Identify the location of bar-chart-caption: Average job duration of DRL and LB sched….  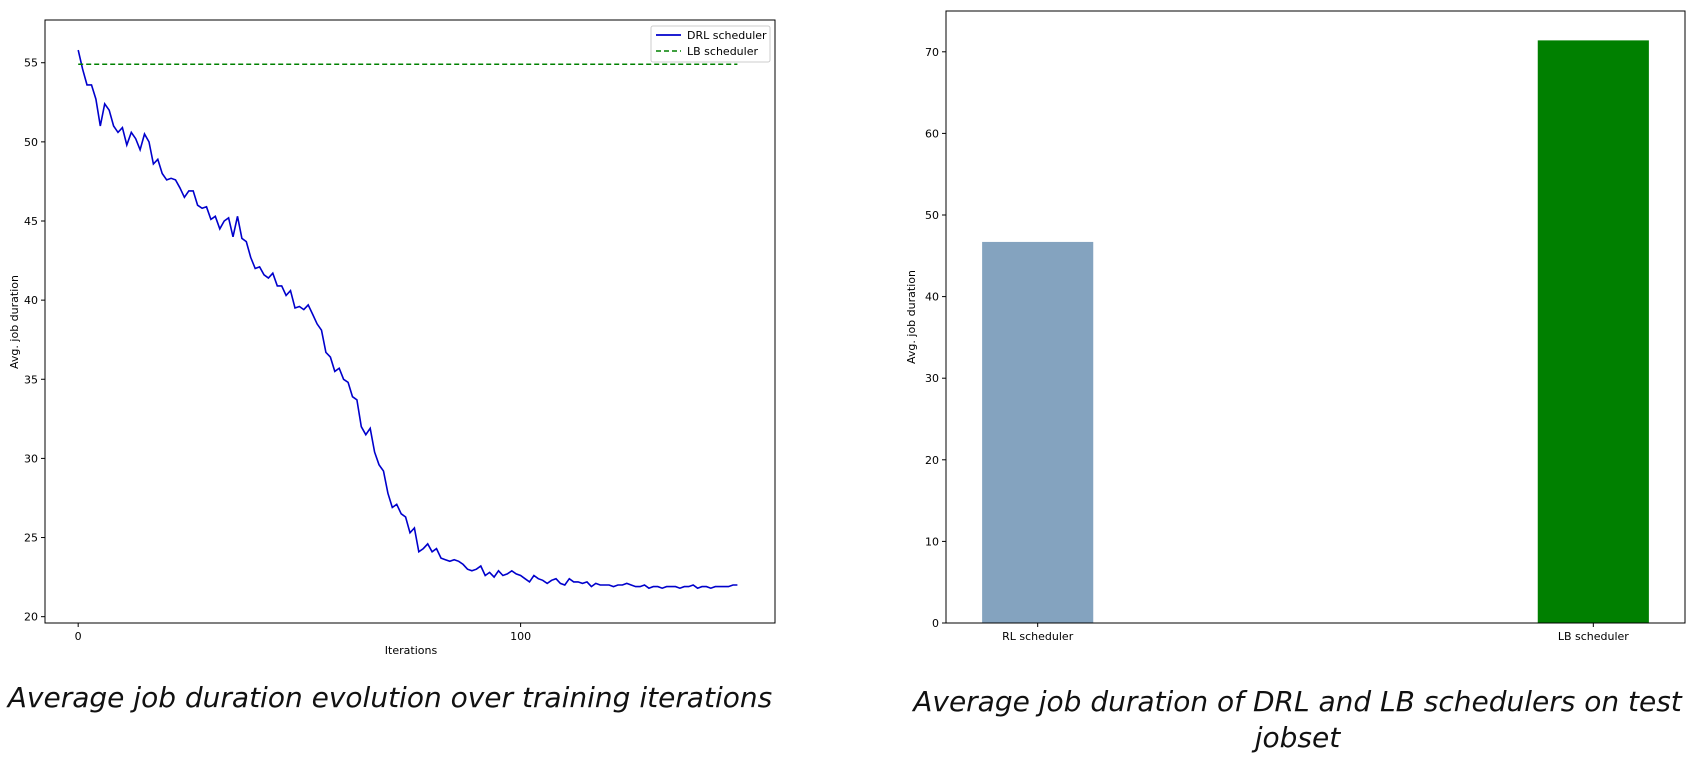
(1297, 719).